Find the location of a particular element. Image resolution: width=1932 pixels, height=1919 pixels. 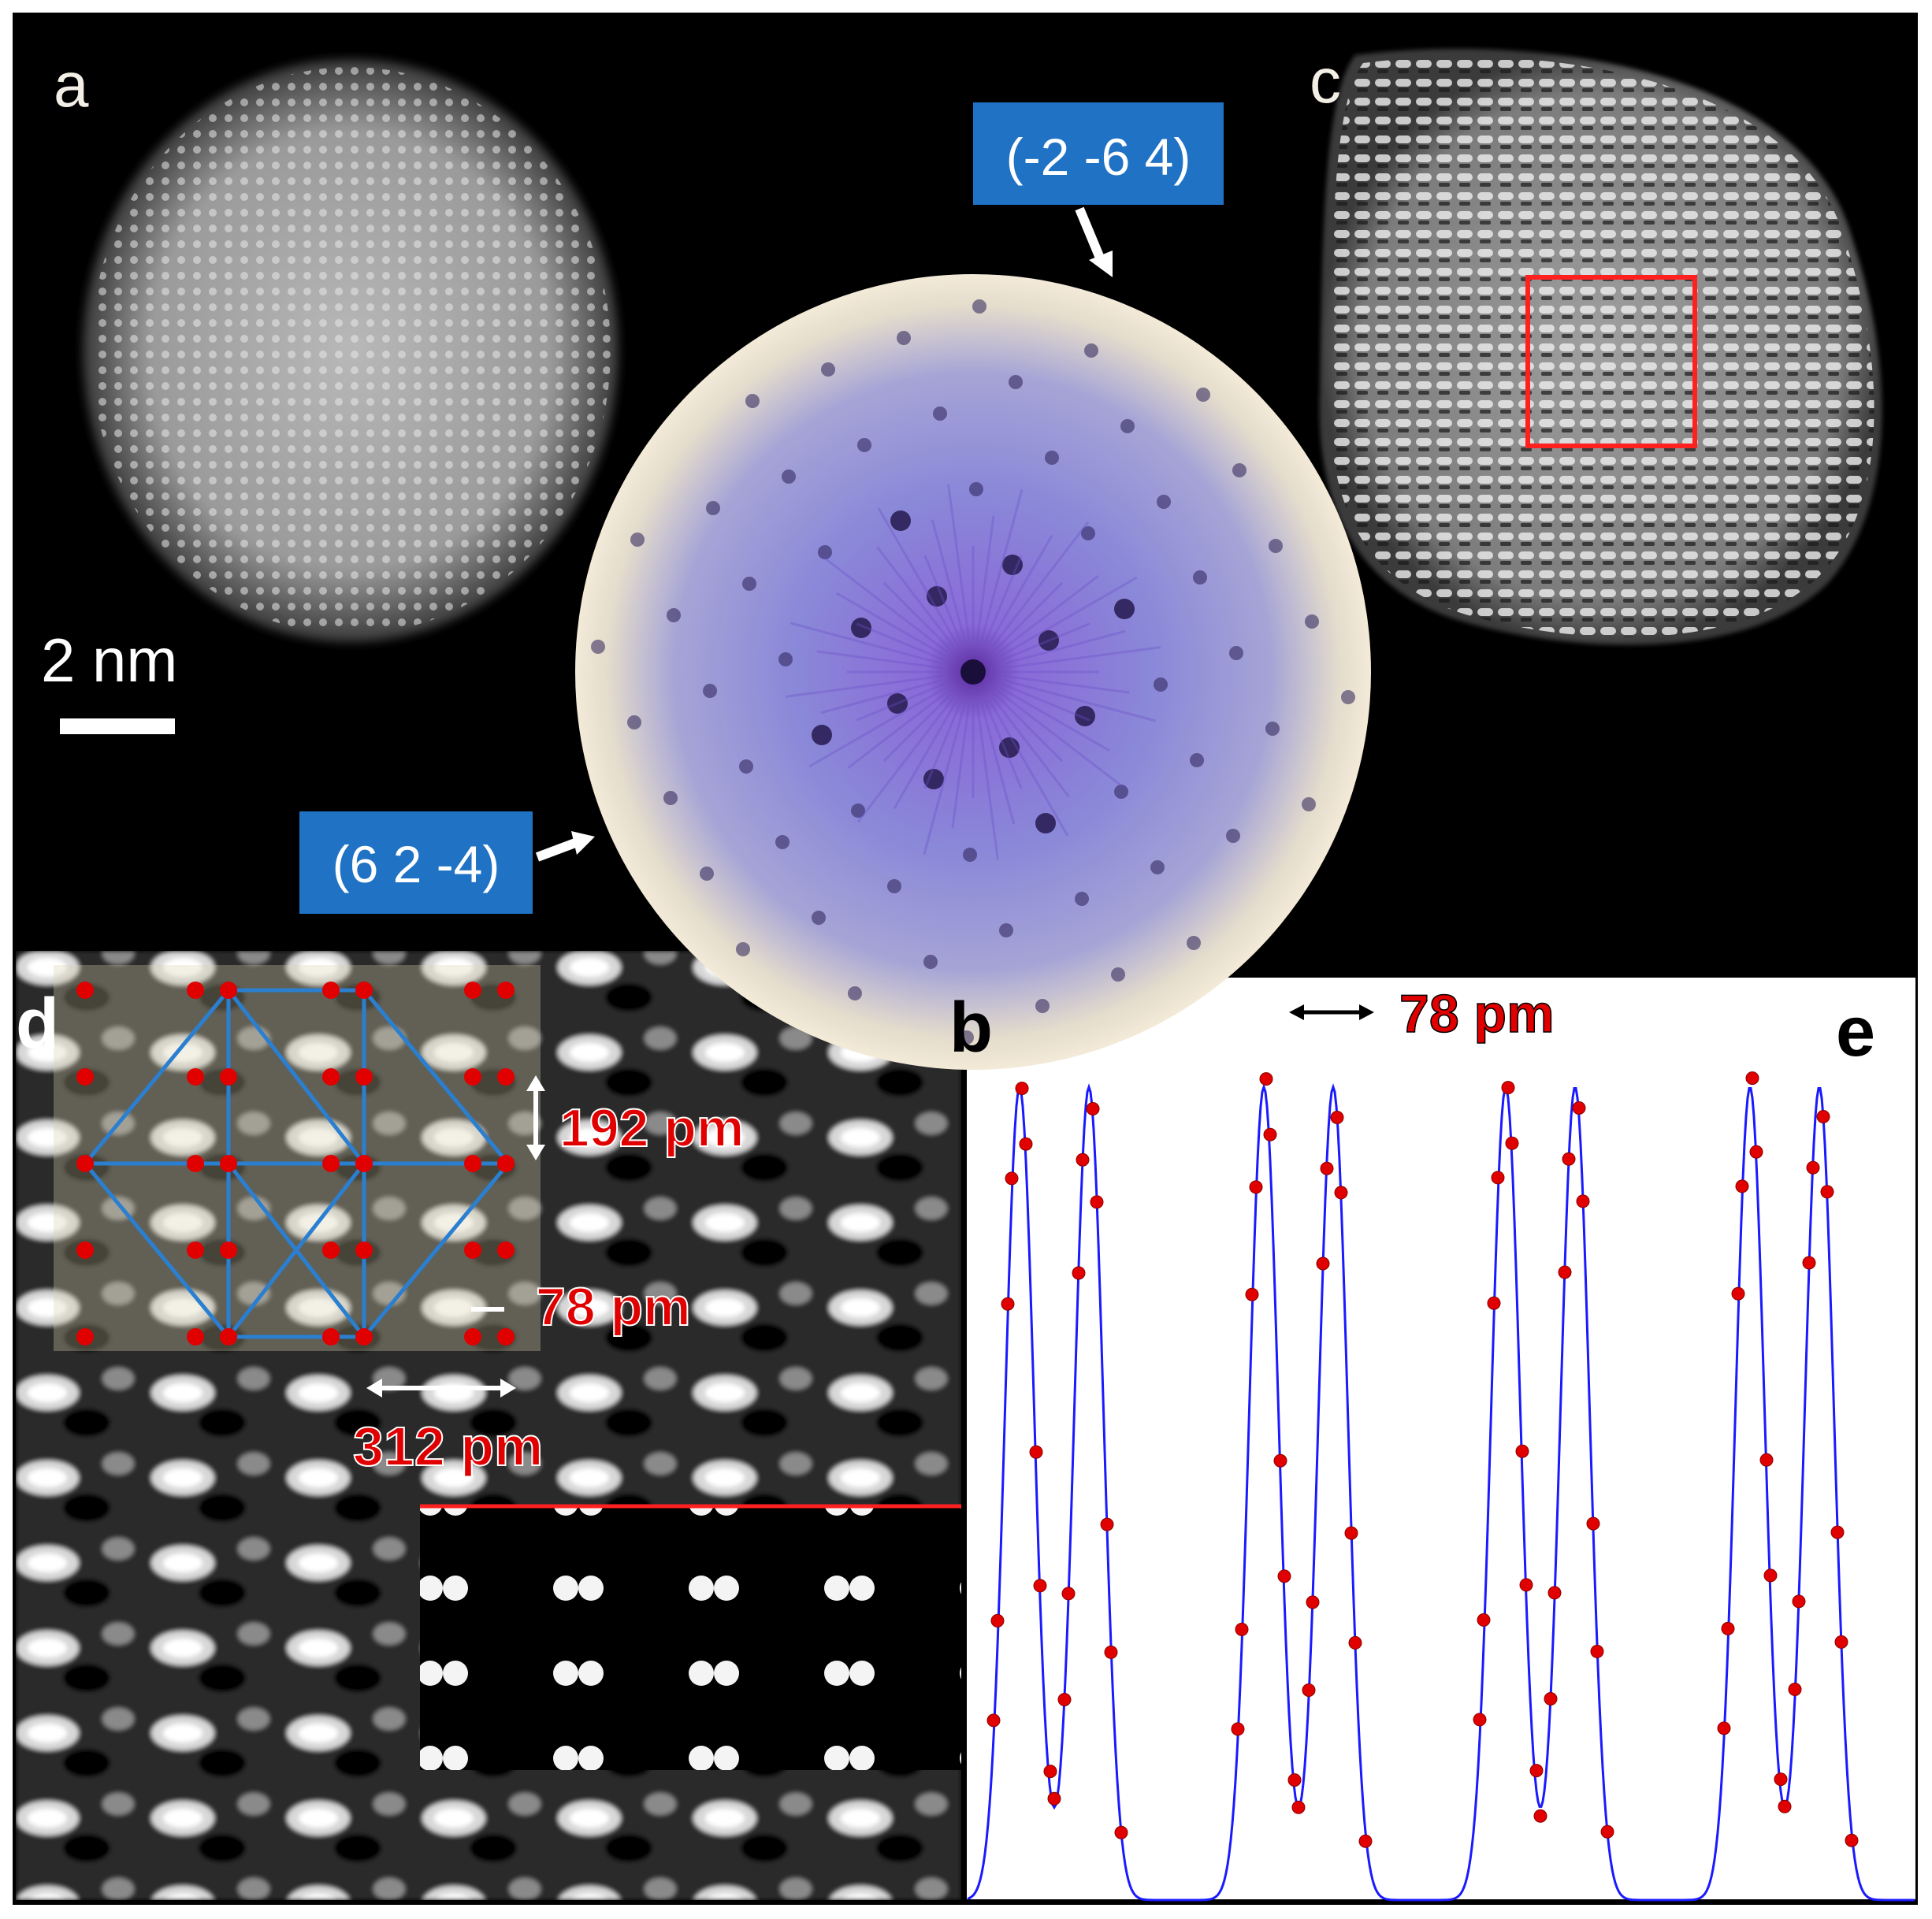

lattice-line is located at coordinates (296, 1250).